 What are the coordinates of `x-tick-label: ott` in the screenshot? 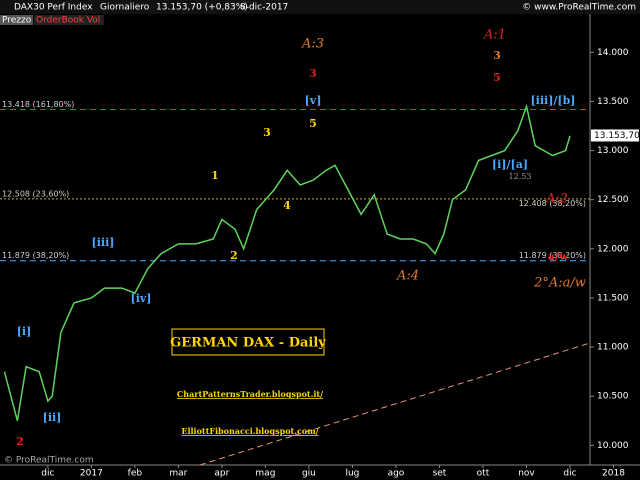 It's located at (483, 474).